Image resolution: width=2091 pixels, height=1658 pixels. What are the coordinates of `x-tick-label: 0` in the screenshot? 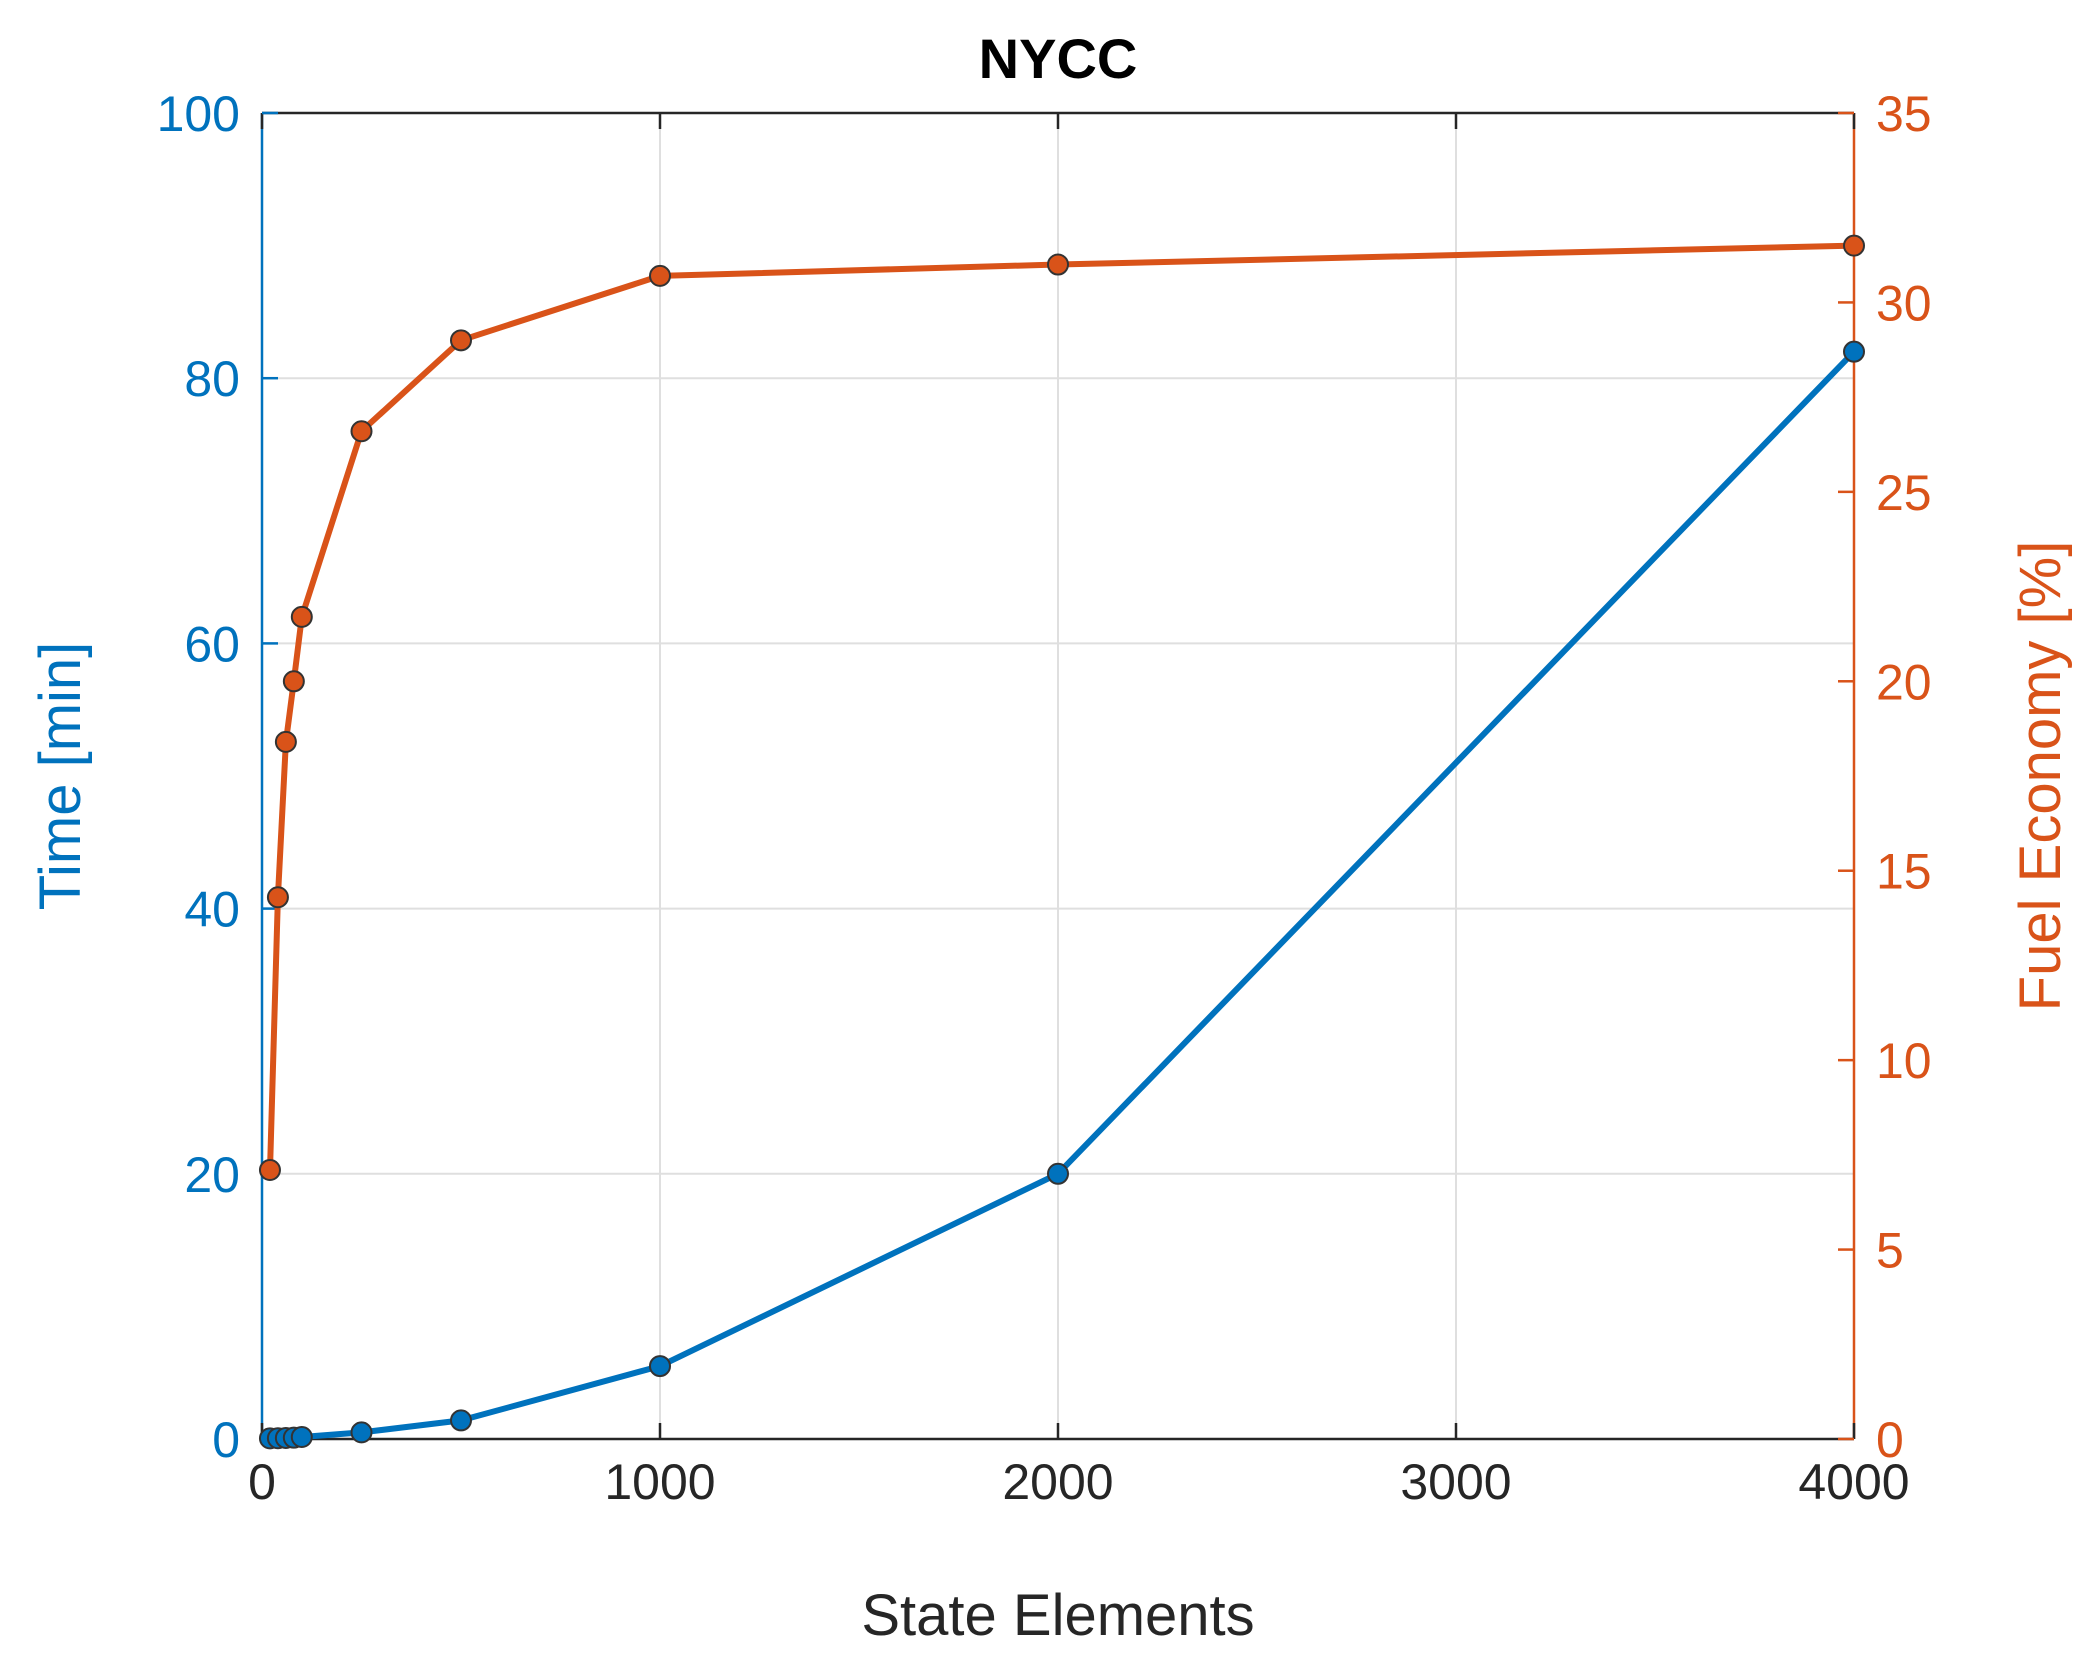 It's located at (262, 1482).